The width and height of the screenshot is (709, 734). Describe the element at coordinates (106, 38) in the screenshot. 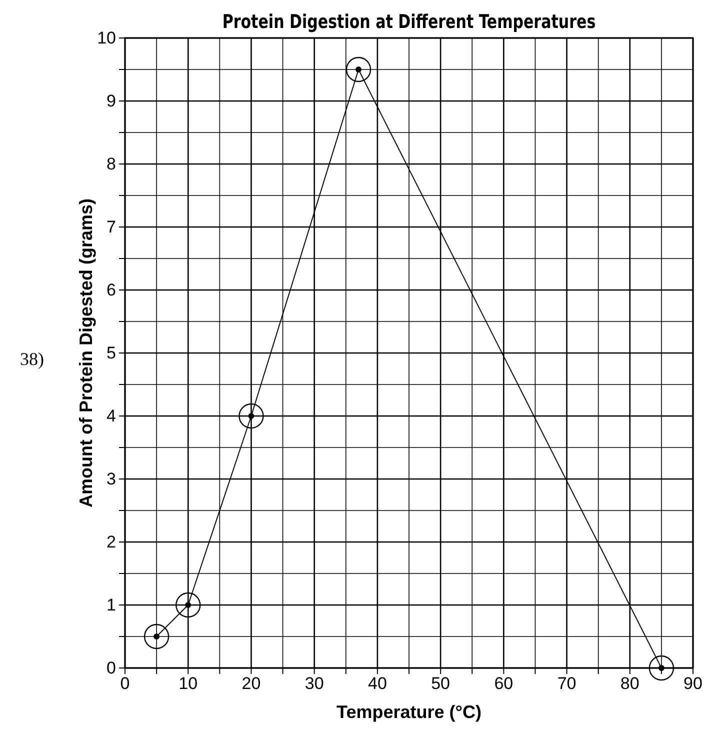

I see `y-tick-label: 10` at that location.